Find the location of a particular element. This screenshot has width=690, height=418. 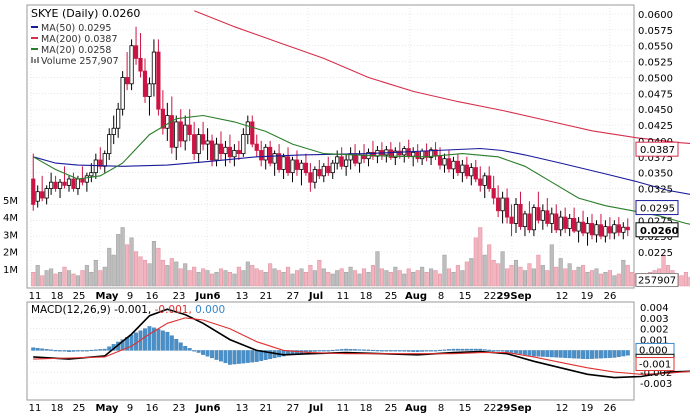

x-tick-label: 25 is located at coordinates (391, 296).